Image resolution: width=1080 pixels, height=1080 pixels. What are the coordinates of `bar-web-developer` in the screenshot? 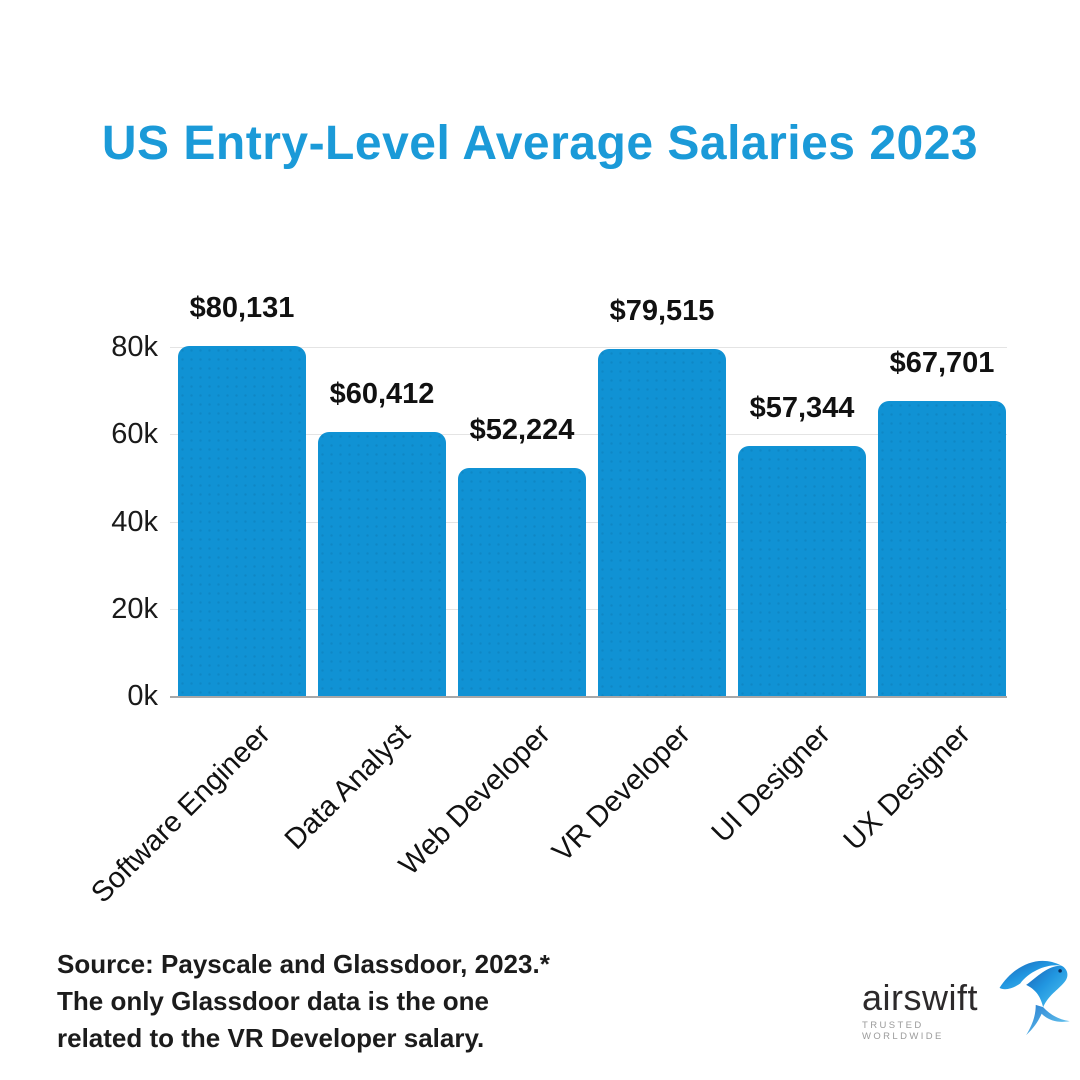 It's located at (522, 582).